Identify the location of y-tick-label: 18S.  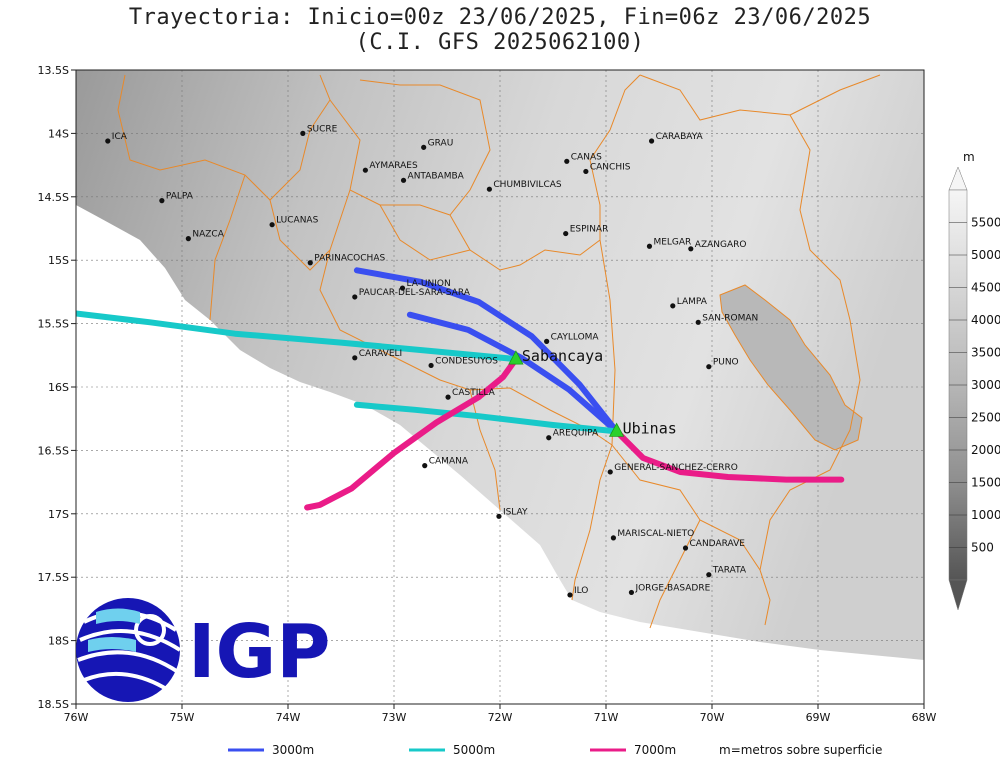
(58, 641).